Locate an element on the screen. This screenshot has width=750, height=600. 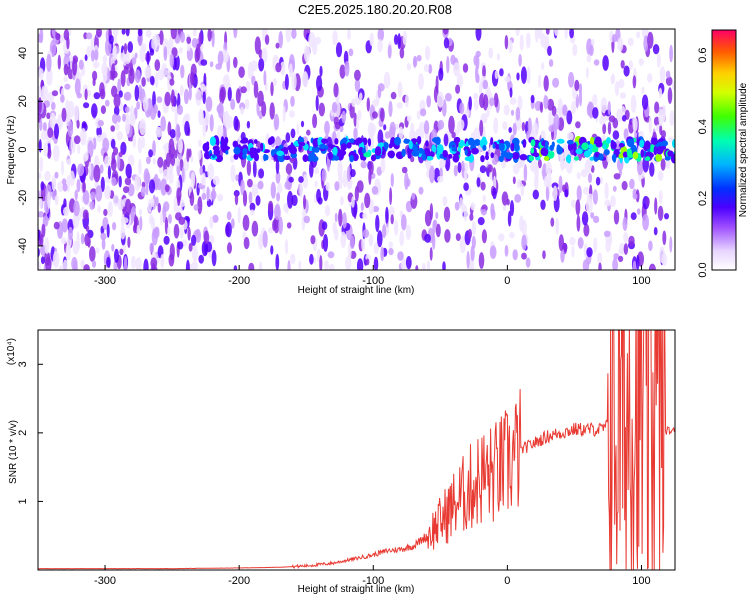
y-tick-label: 20 is located at coordinates (23, 101).